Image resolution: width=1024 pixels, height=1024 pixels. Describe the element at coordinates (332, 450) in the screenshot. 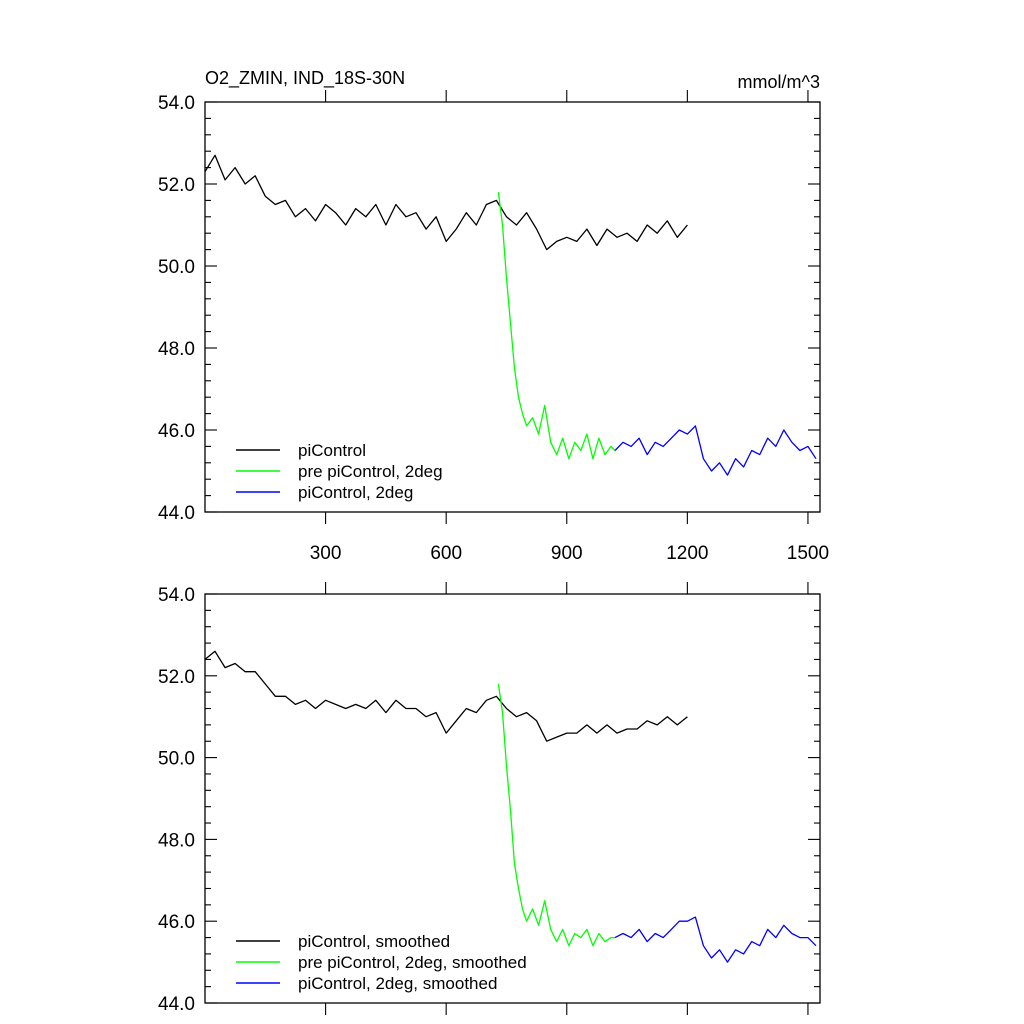

I see `legend-label: piControl` at that location.